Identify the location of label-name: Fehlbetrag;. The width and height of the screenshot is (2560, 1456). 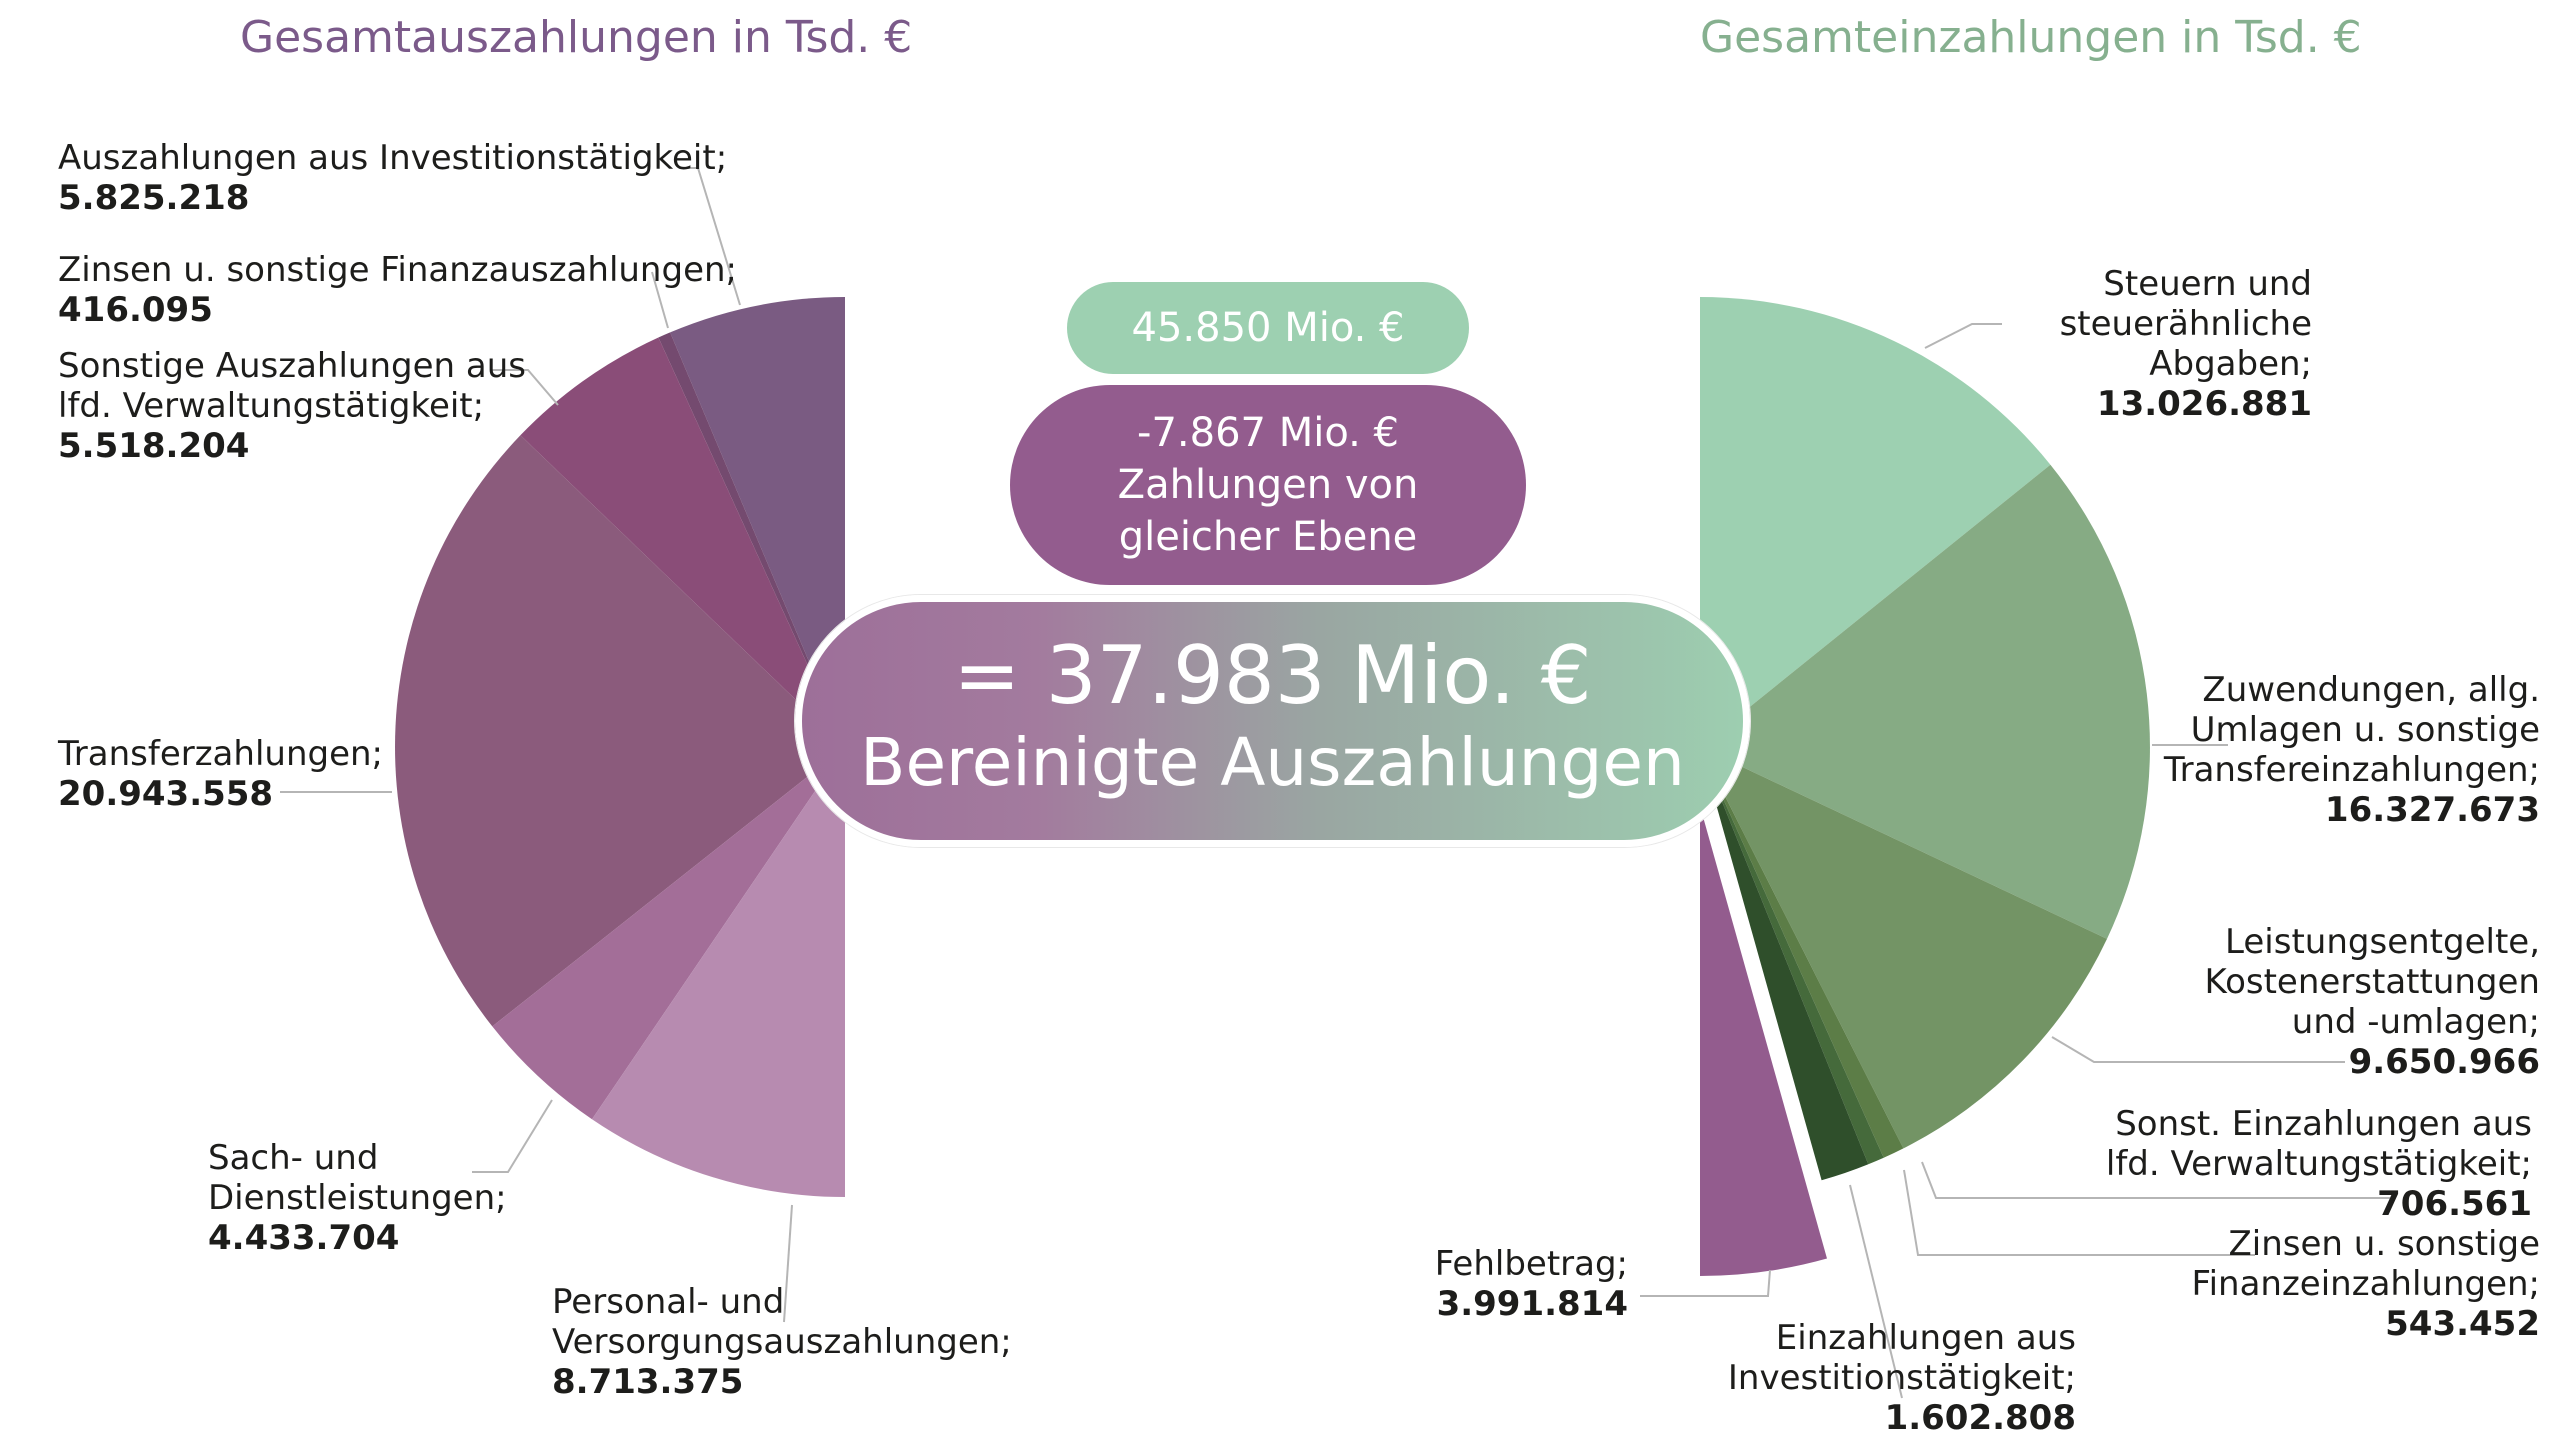
(1531, 1264).